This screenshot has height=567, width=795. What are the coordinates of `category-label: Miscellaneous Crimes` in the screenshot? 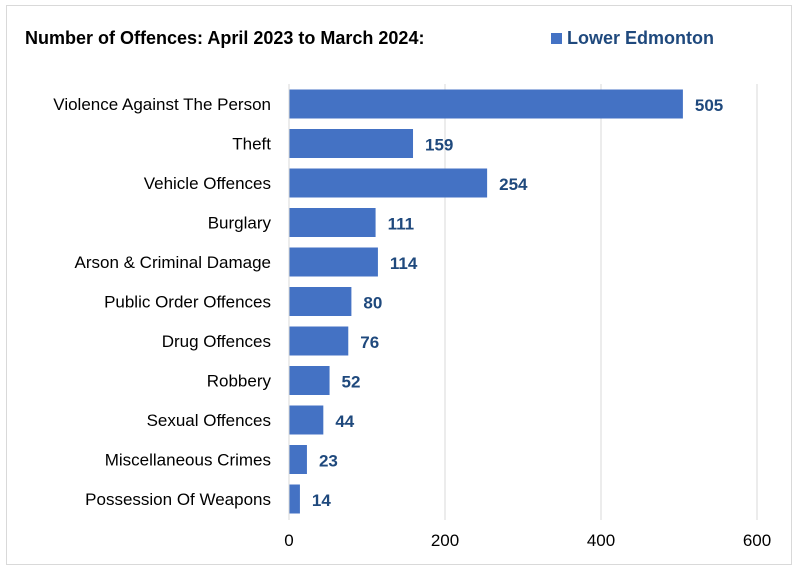 It's located at (188, 460).